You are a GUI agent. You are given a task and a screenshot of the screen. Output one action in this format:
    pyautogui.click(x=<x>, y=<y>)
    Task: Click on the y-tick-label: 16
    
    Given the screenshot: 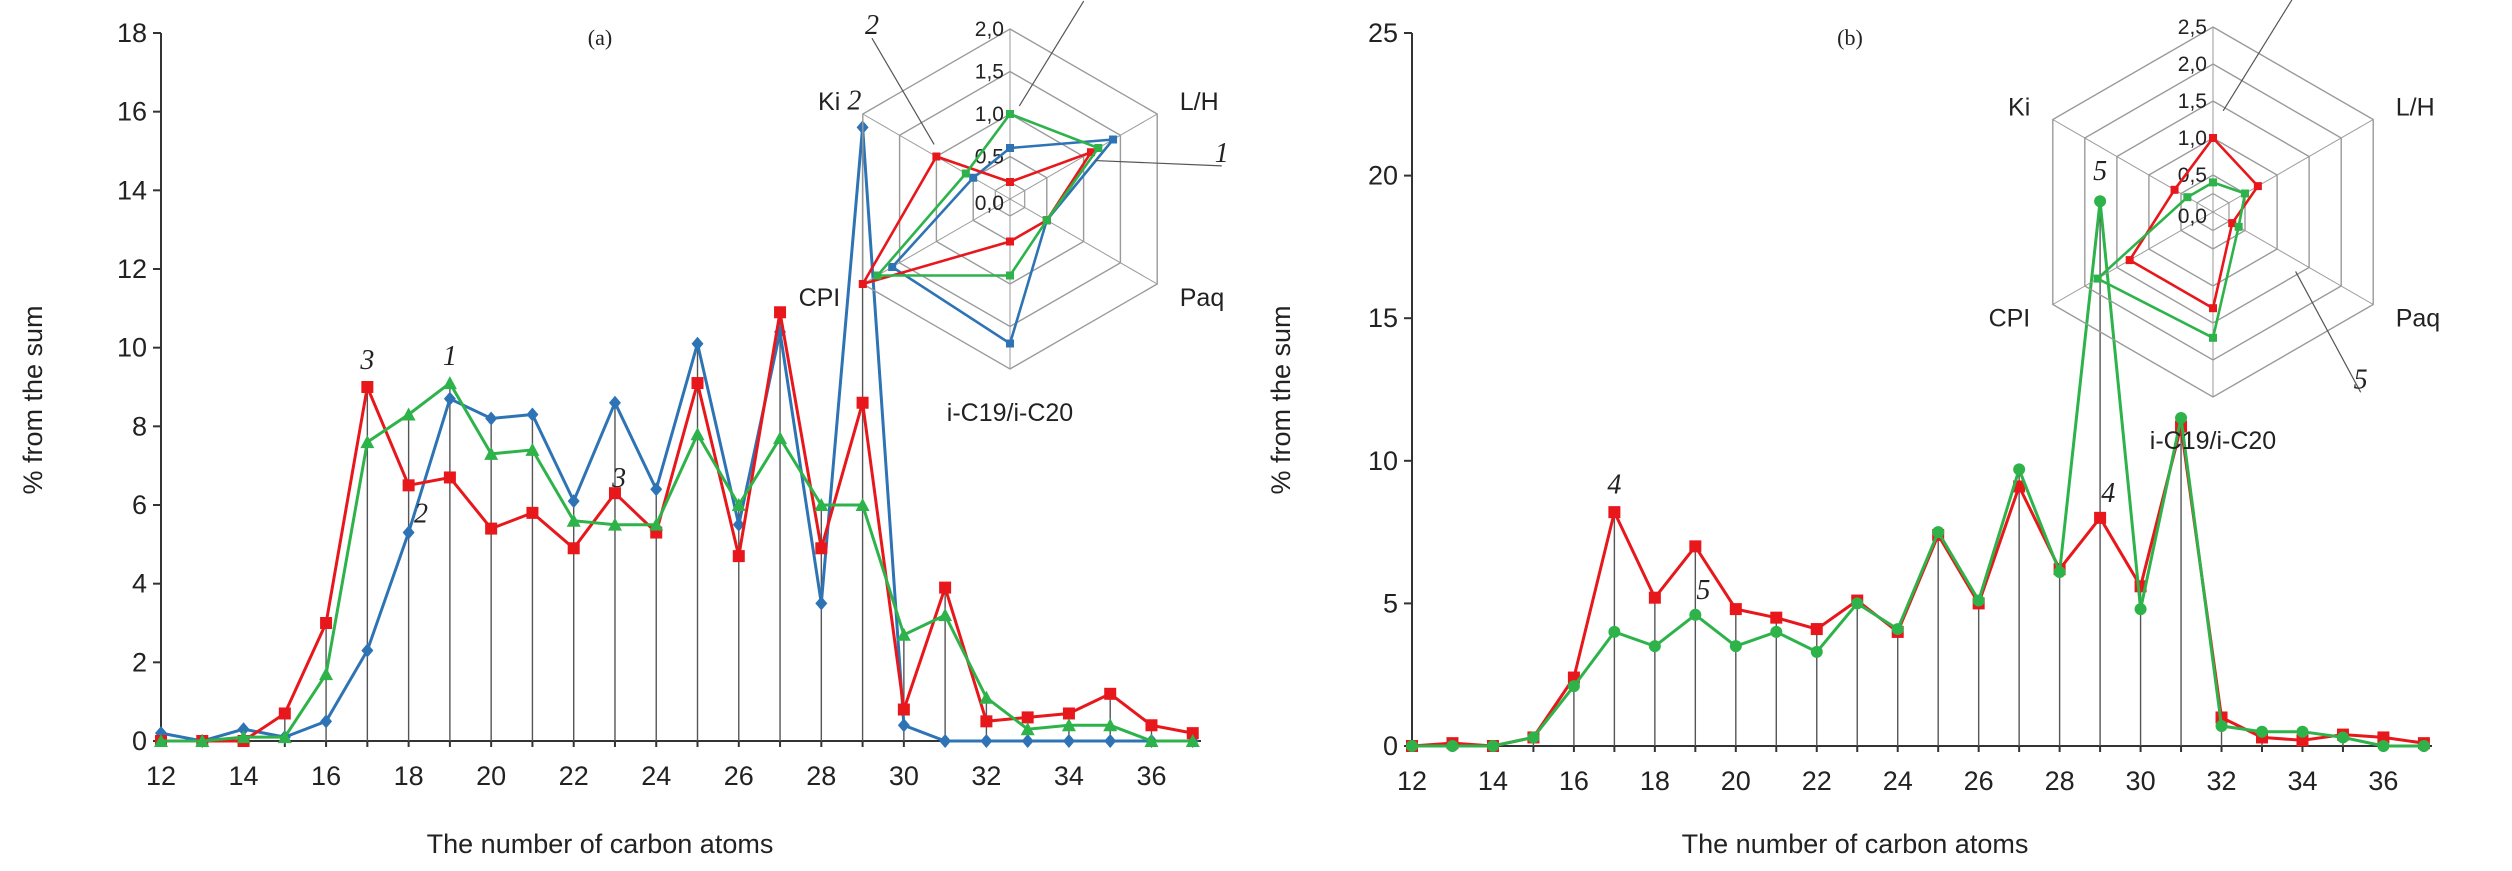 What is the action you would take?
    pyautogui.click(x=132, y=112)
    